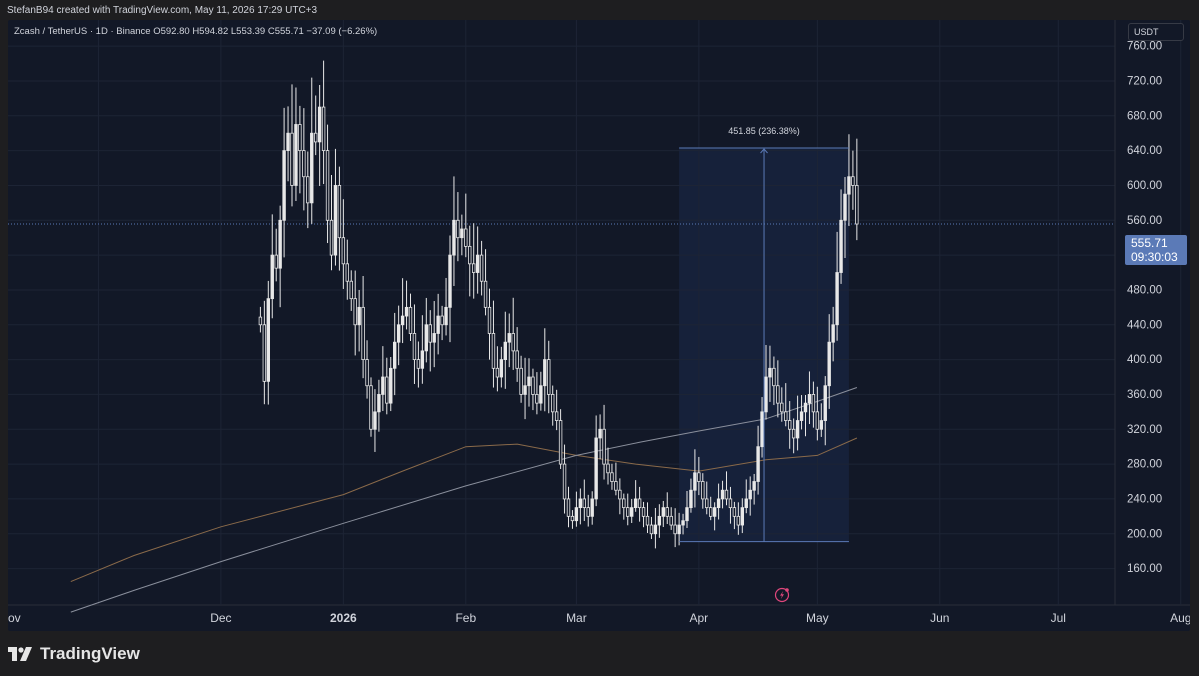  I want to click on brand-name: TradingView, so click(90, 653).